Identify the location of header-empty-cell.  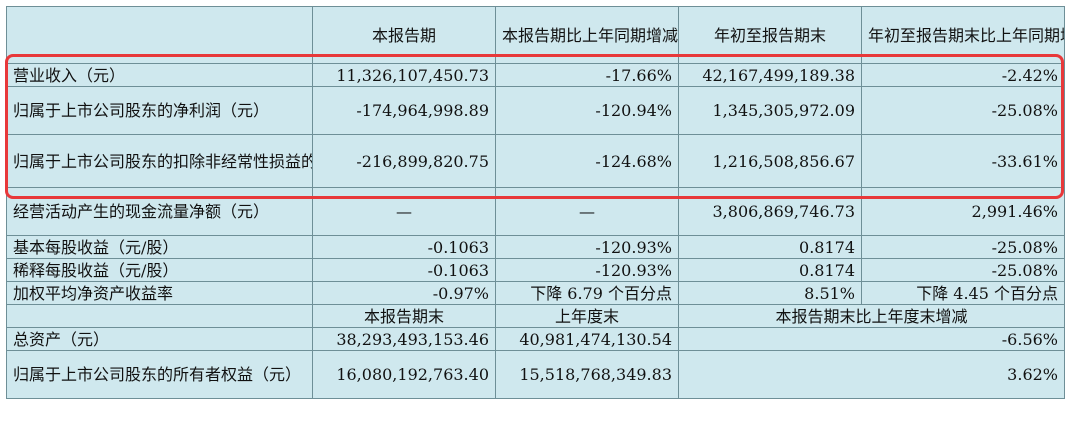
(159, 35).